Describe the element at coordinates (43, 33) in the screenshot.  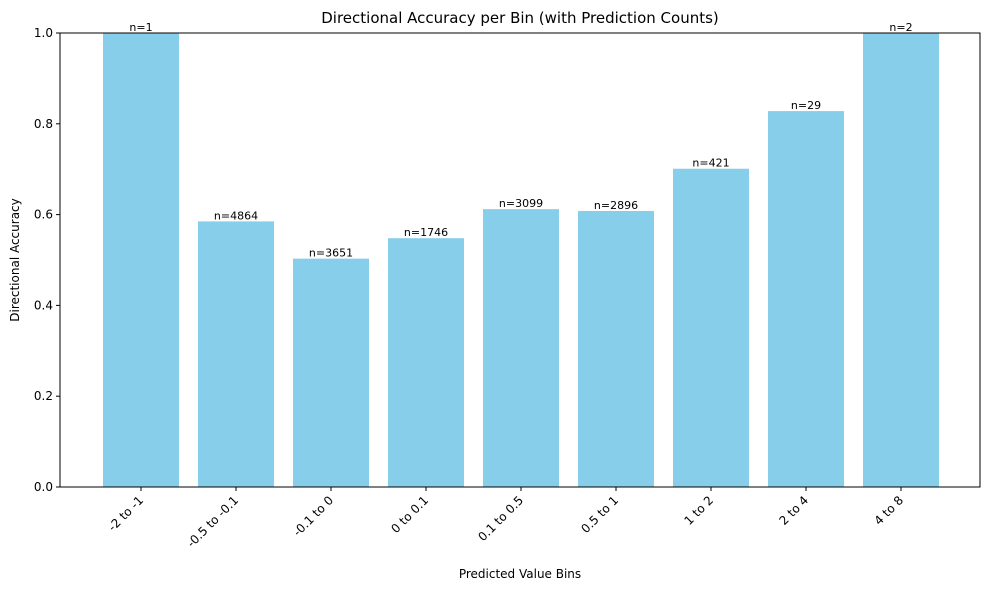
I see `y-tick-label-5: 1.0` at that location.